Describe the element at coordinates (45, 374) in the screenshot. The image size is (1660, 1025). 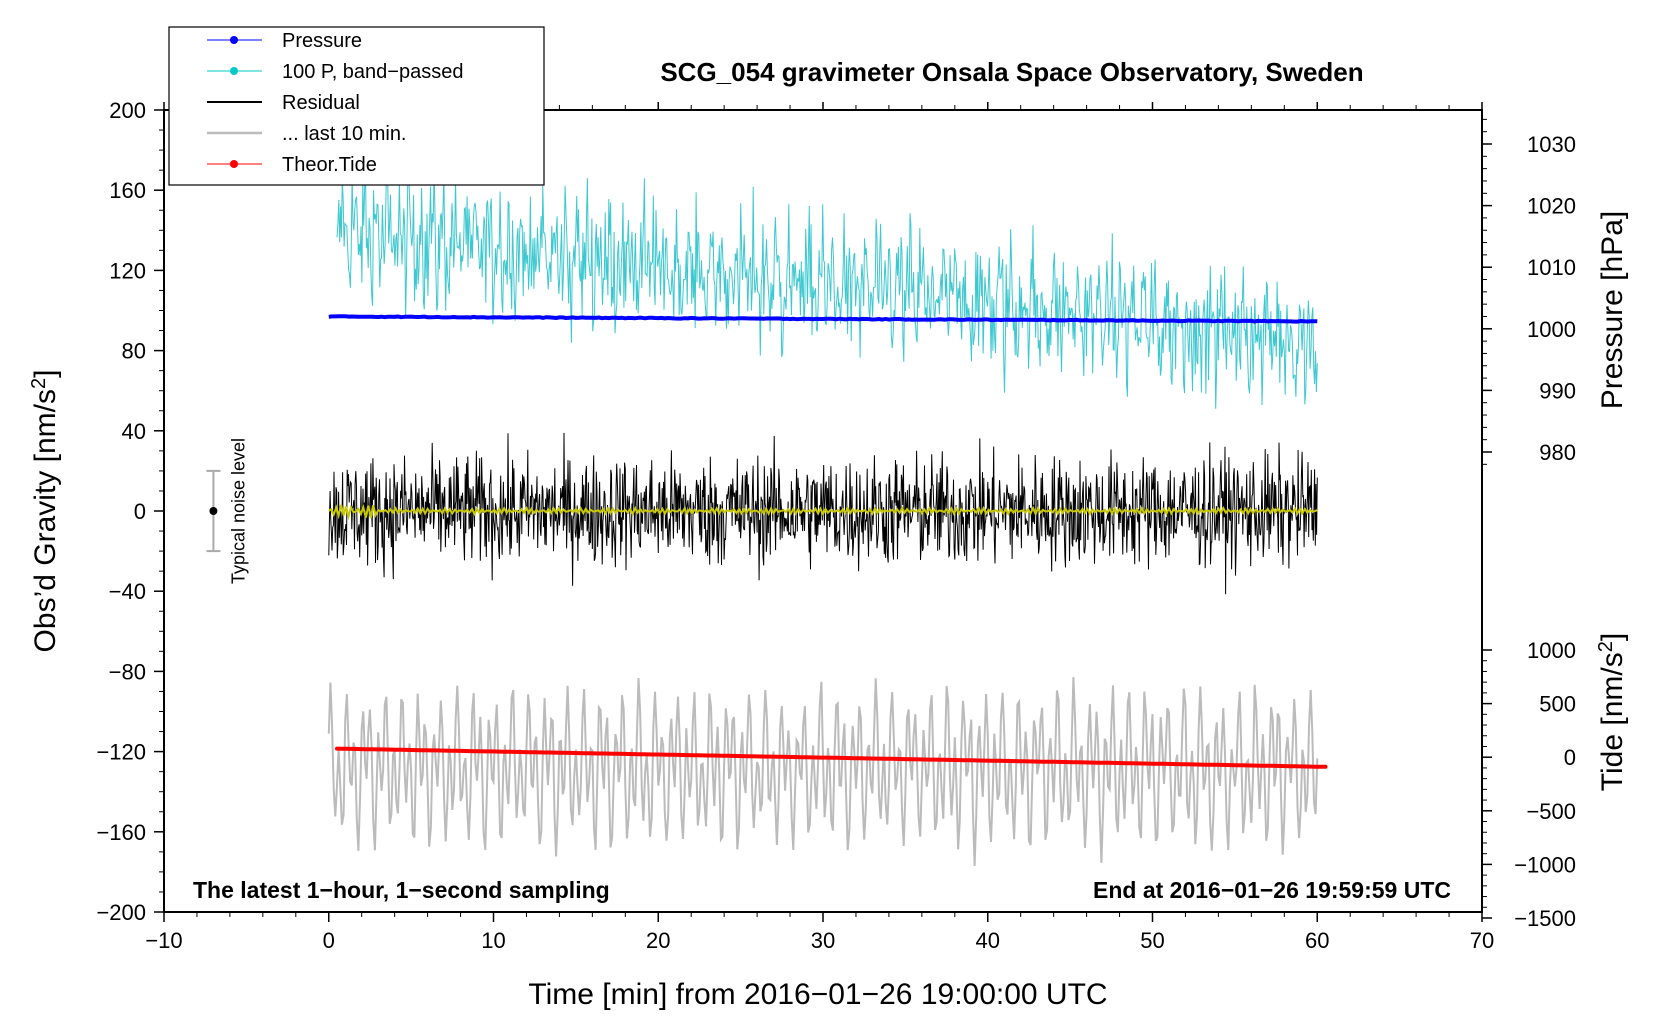
I see `y-axis-label-left-end: ]` at that location.